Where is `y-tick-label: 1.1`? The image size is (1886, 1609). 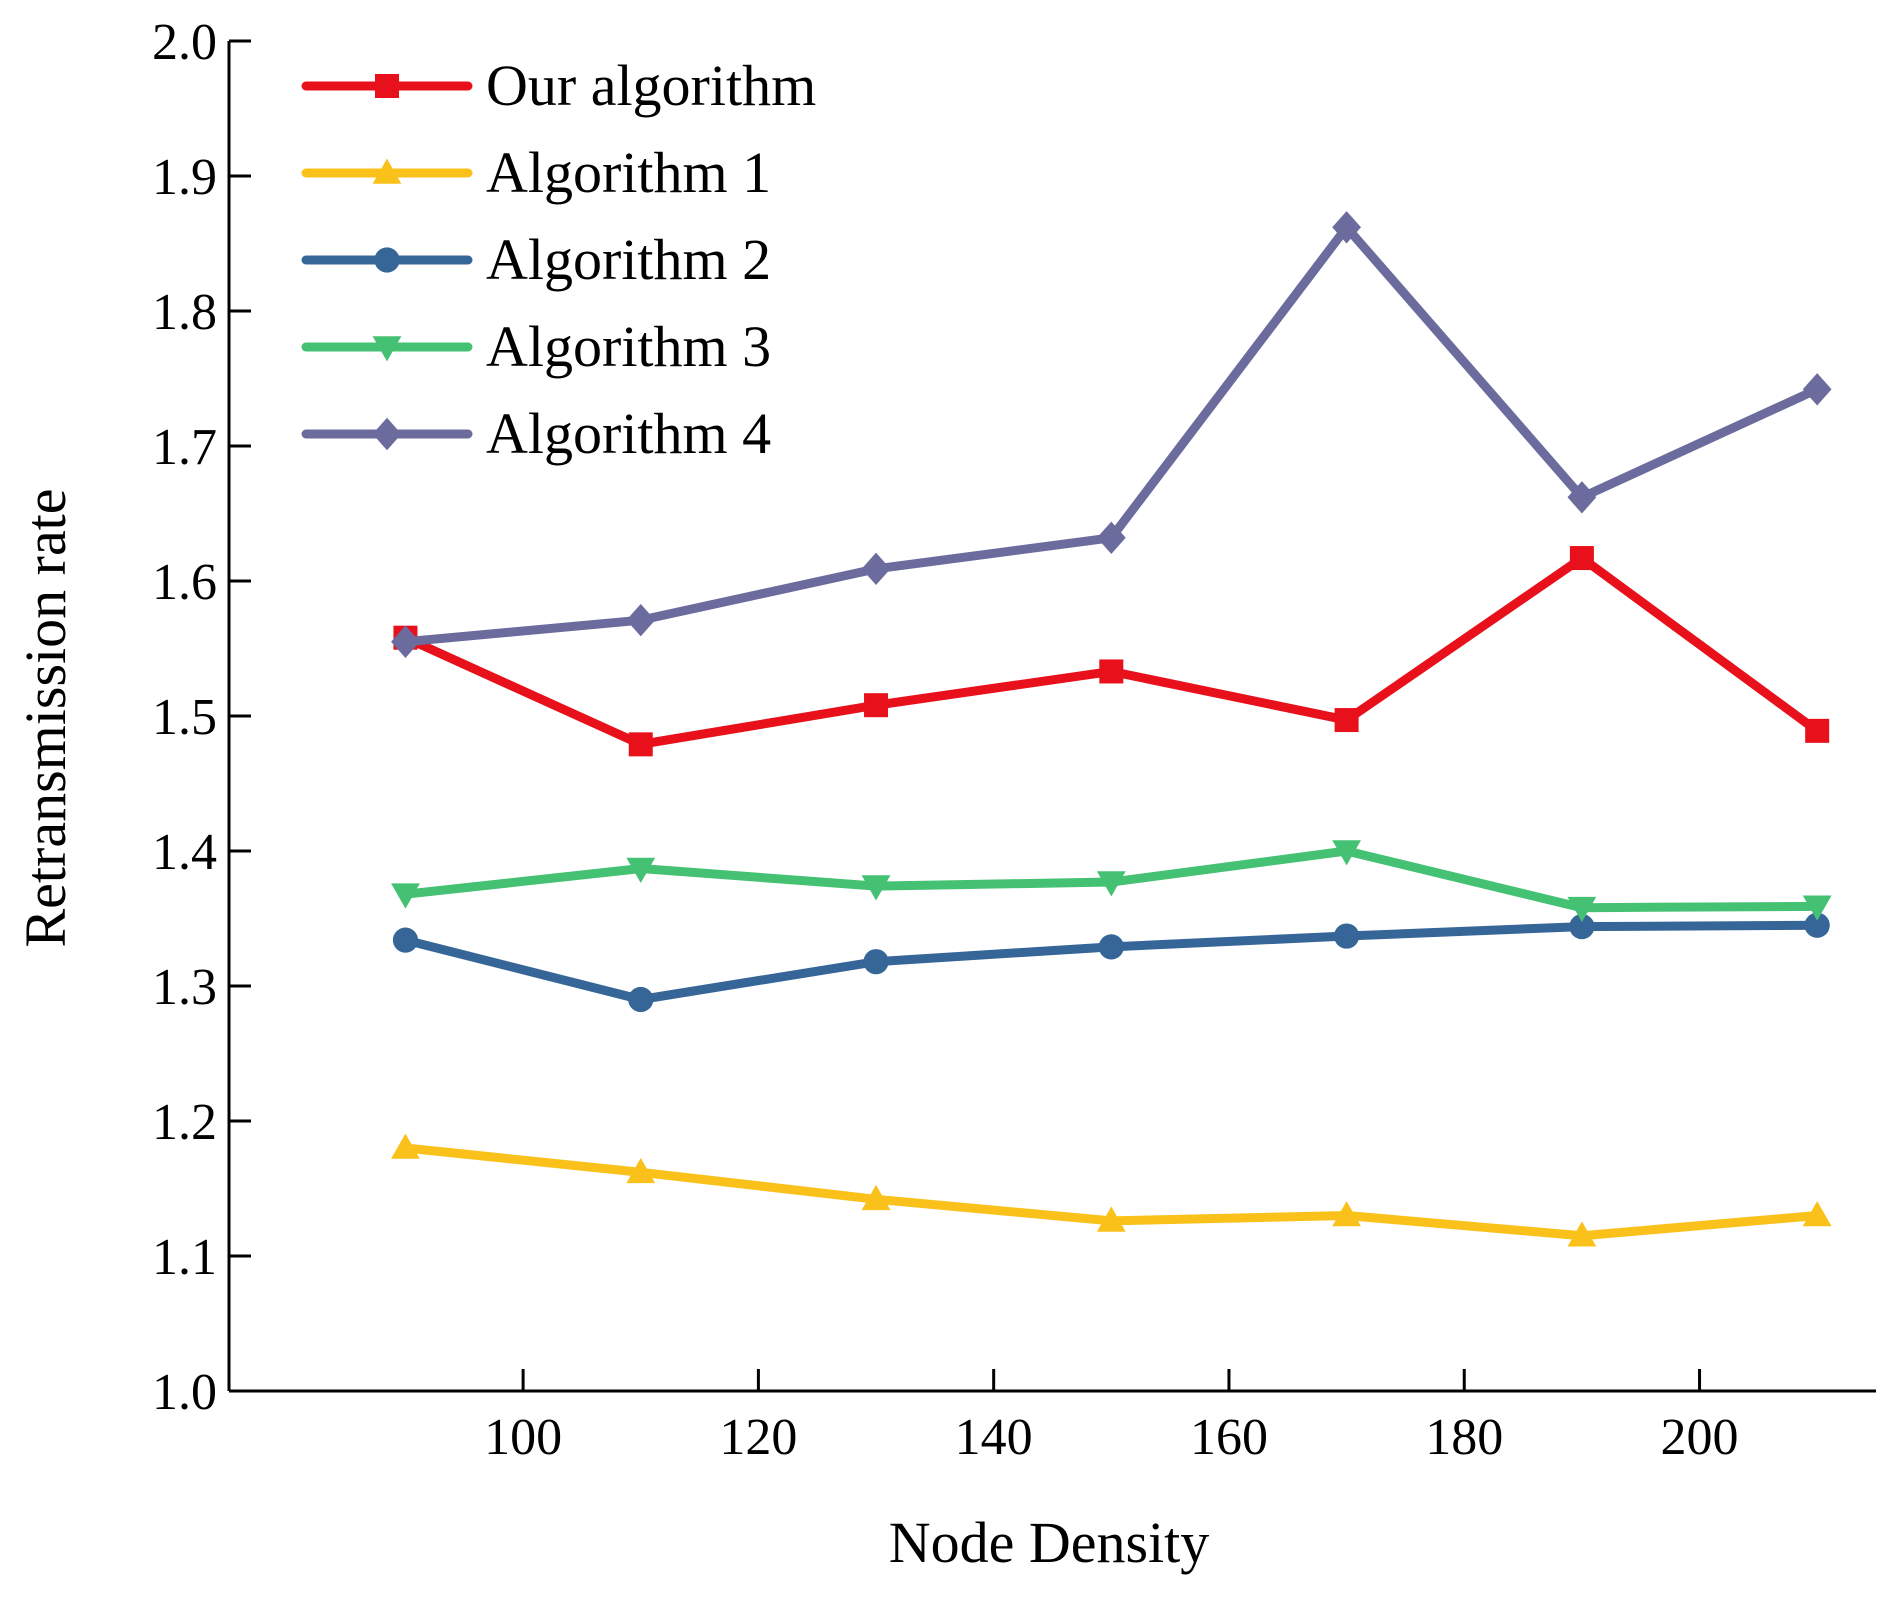
y-tick-label: 1.1 is located at coordinates (184, 1257).